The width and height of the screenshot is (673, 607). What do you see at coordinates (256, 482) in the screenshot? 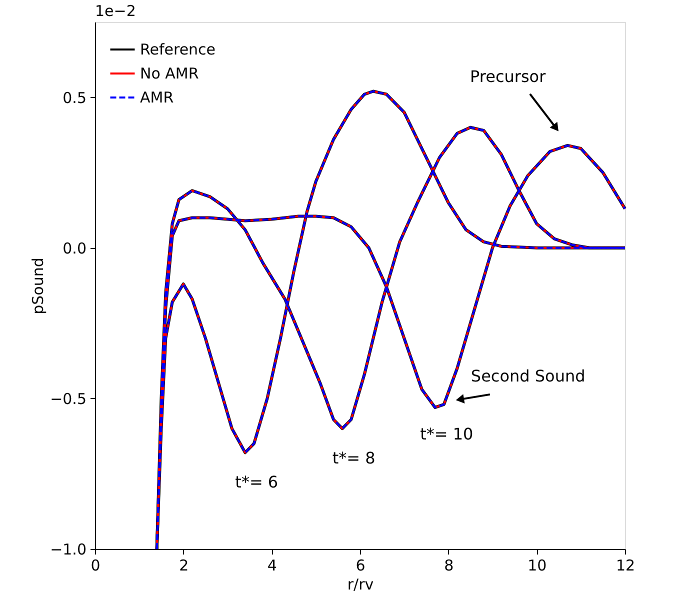
I see `annotation: t*= 6` at bounding box center [256, 482].